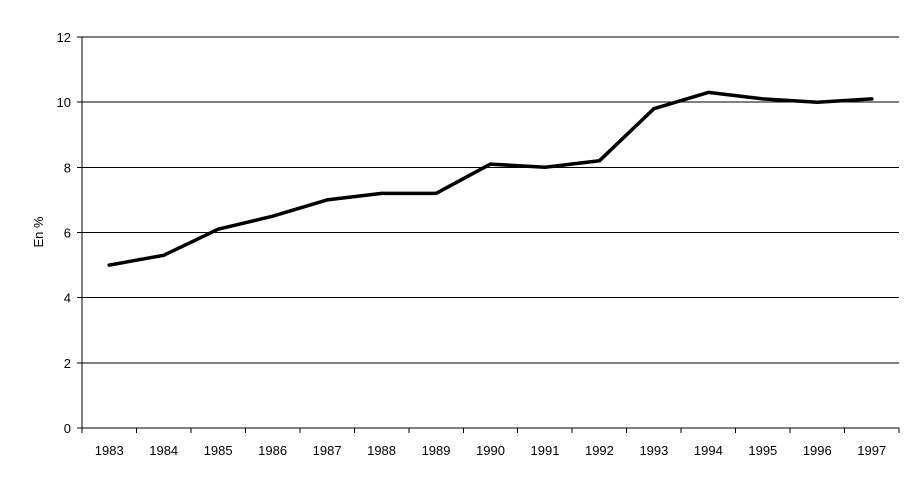 The height and width of the screenshot is (493, 923). What do you see at coordinates (218, 450) in the screenshot?
I see `x-tick-label: 1985` at bounding box center [218, 450].